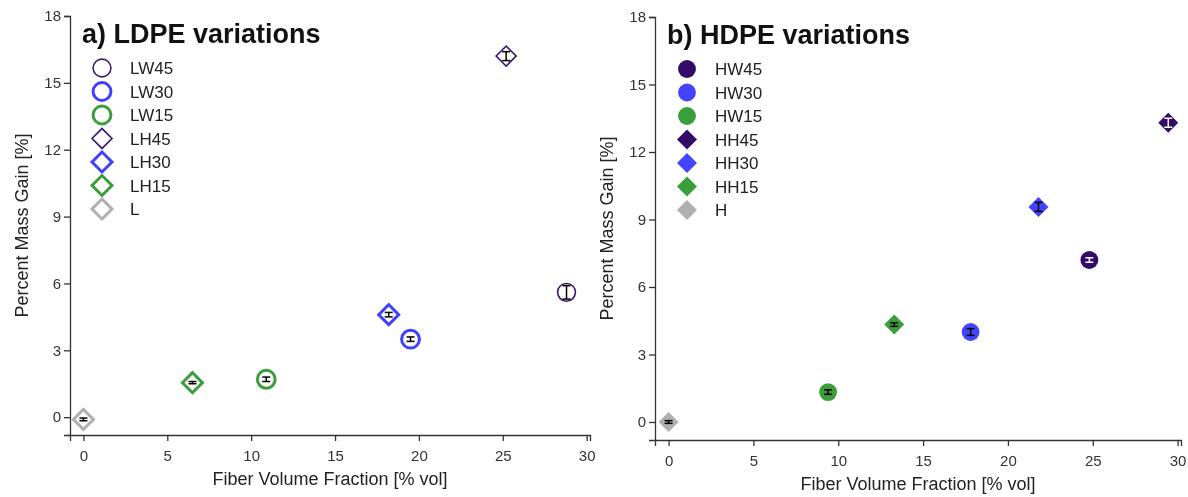 The height and width of the screenshot is (497, 1188). Describe the element at coordinates (789, 35) in the screenshot. I see `chart-title: b) HDPE variations` at that location.